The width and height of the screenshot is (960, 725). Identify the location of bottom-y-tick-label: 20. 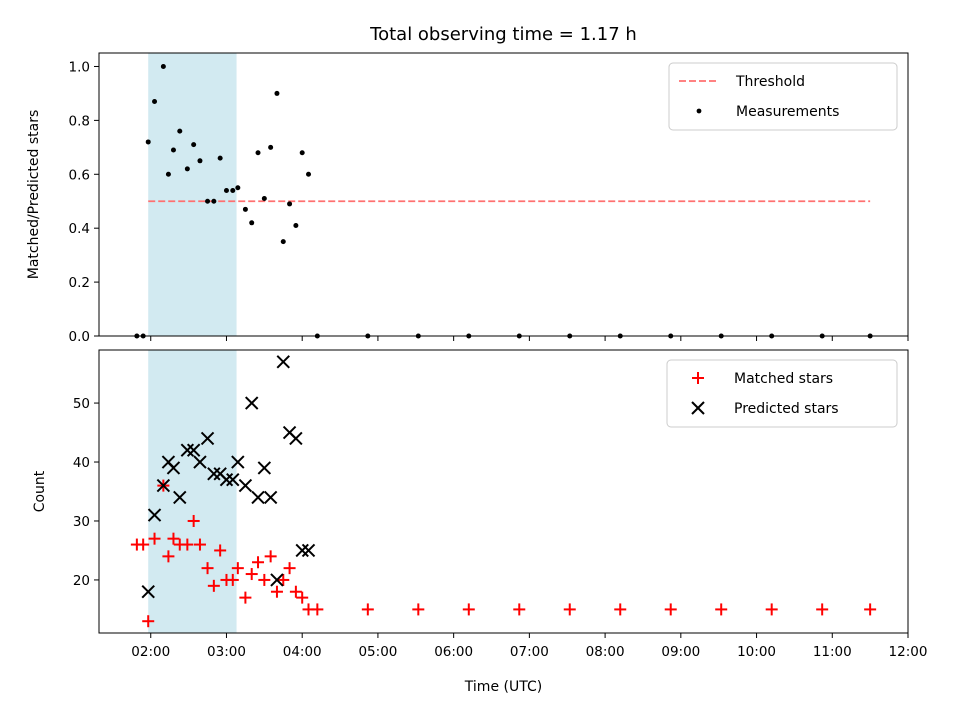
(81, 581).